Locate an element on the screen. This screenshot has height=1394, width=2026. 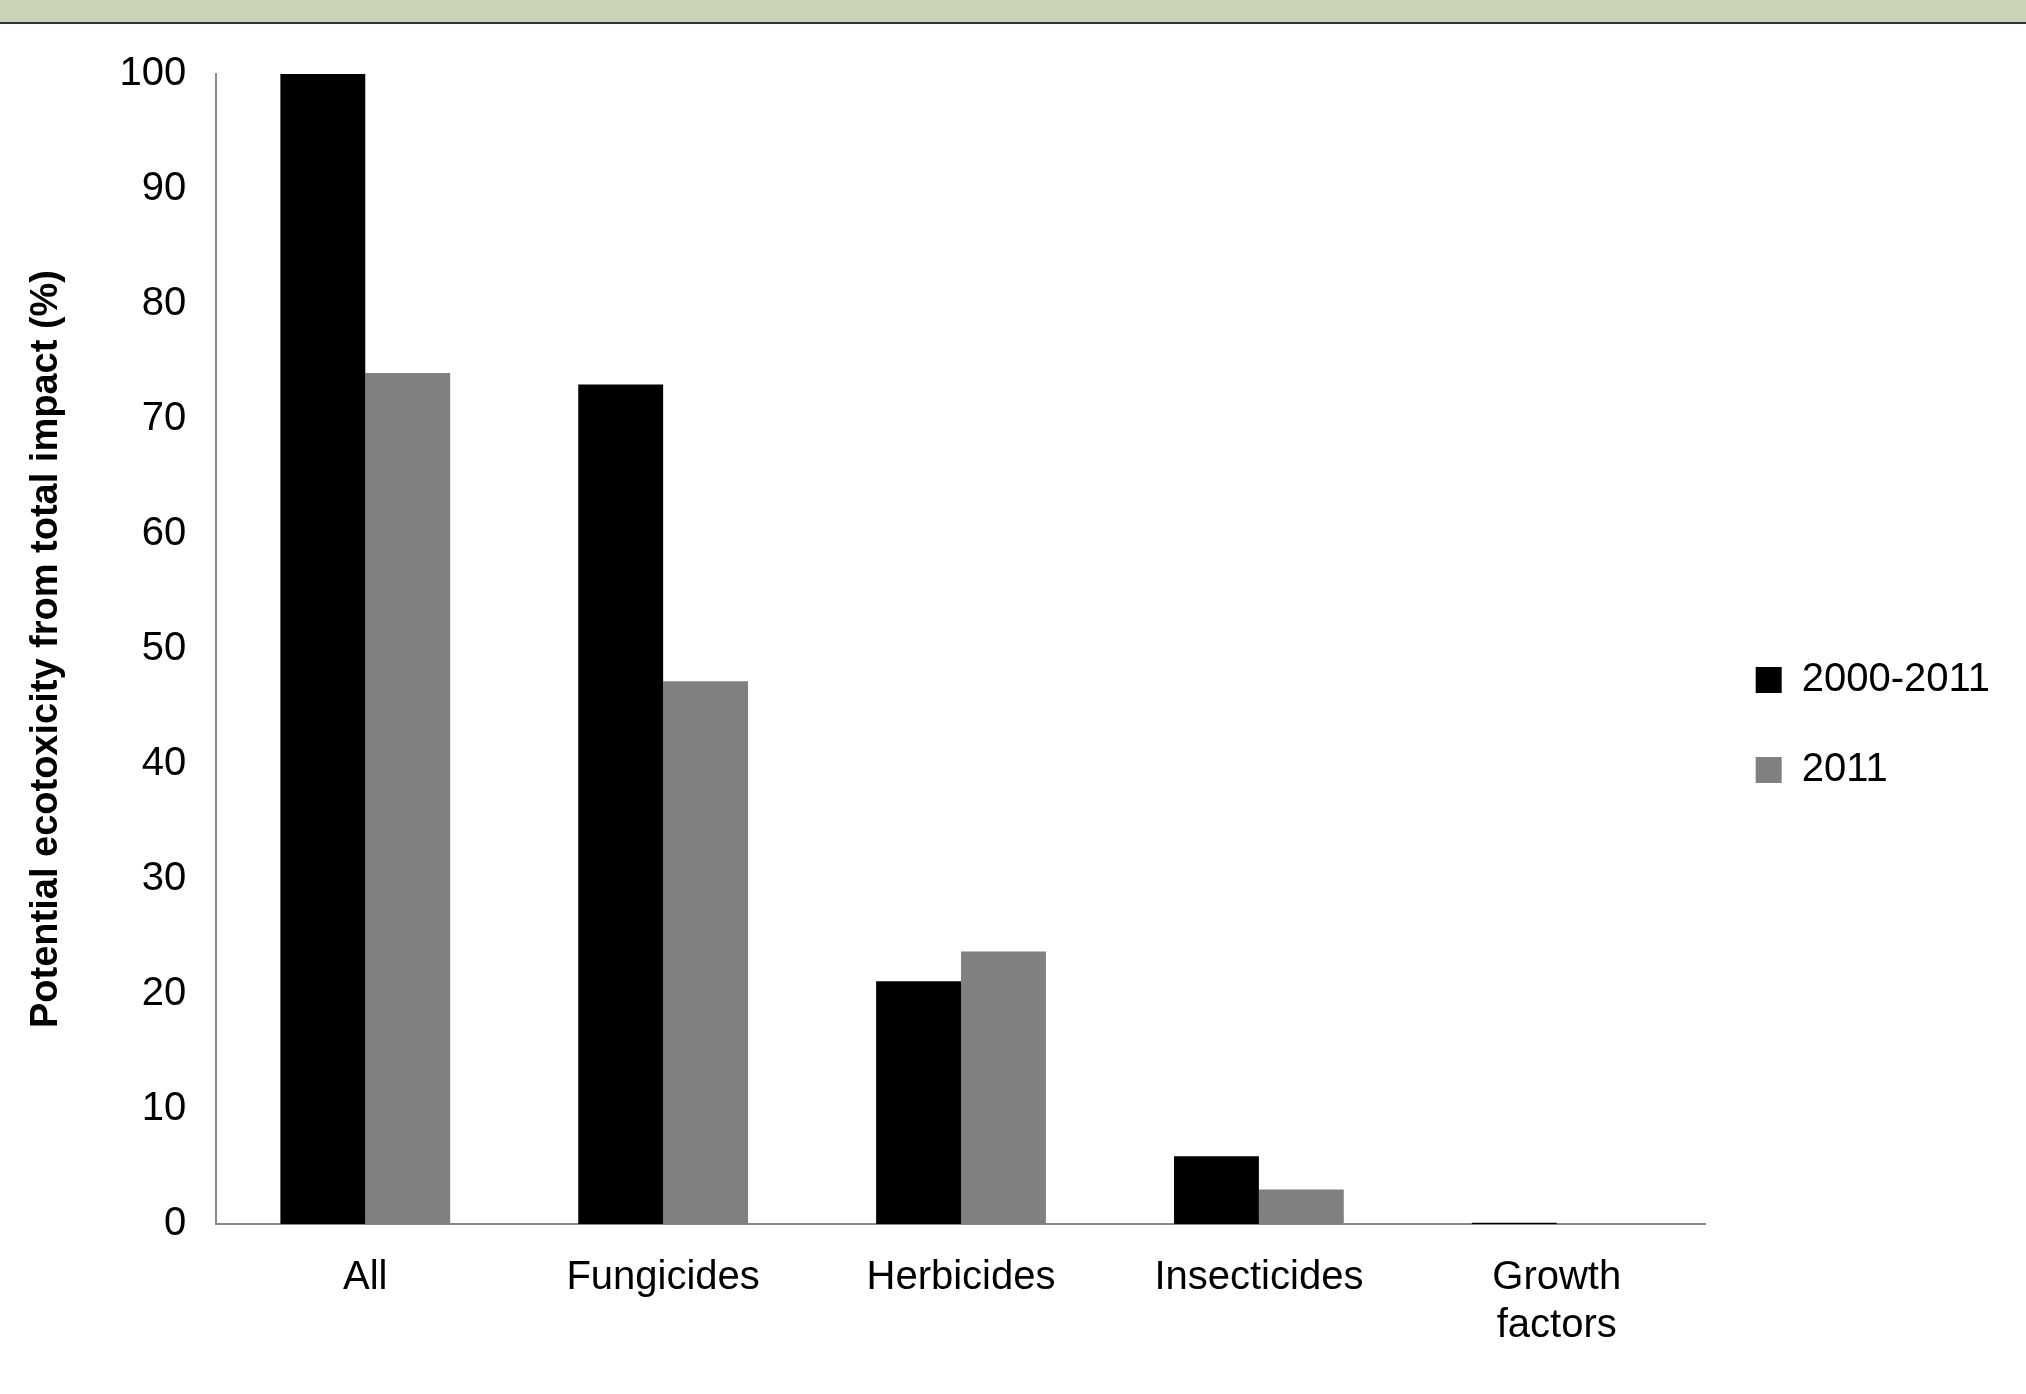
x-tick-label: All is located at coordinates (365, 1275).